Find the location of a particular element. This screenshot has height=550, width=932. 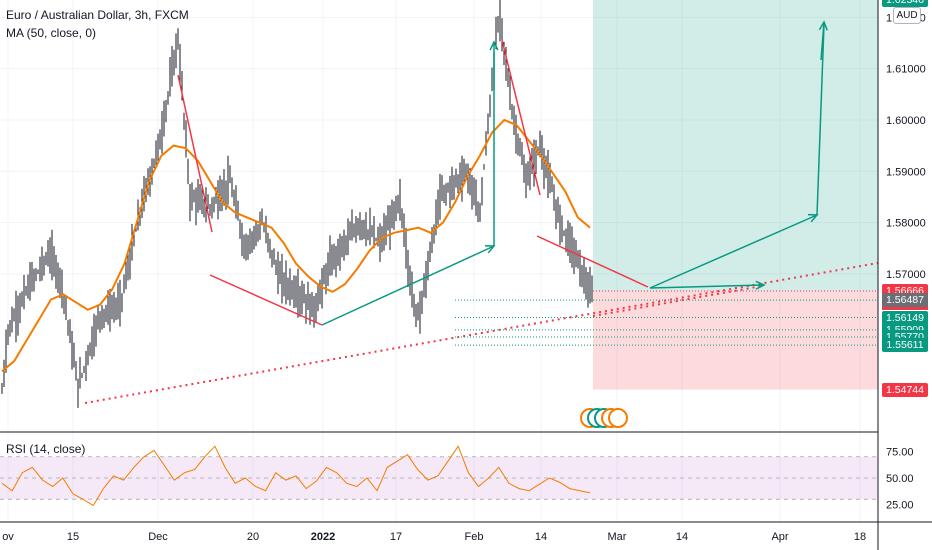

time-tick-label: 17 is located at coordinates (396, 537).